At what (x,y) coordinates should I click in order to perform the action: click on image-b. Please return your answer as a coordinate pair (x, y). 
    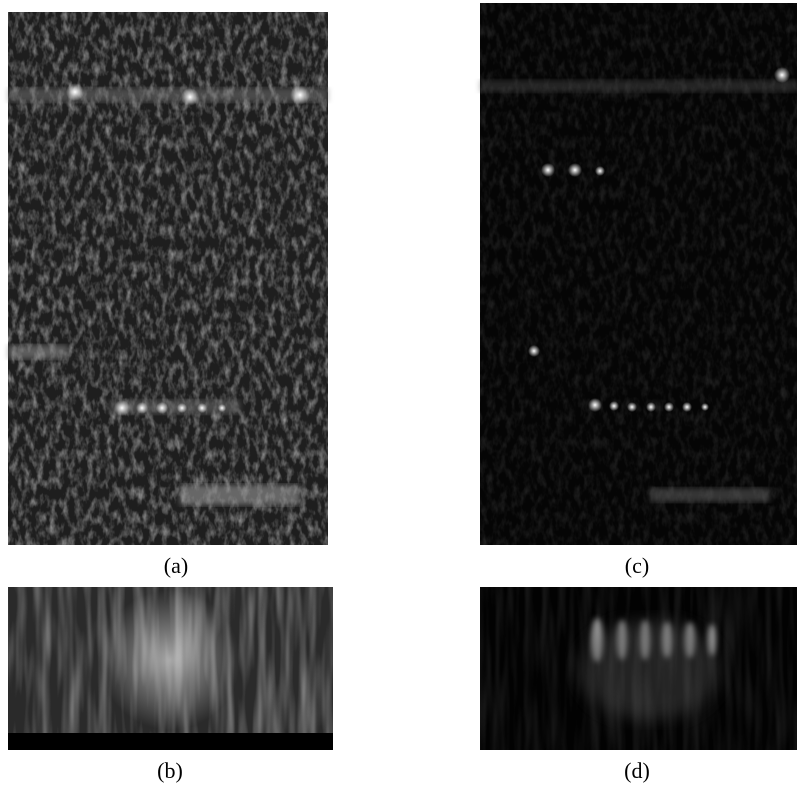
    Looking at the image, I should click on (170, 668).